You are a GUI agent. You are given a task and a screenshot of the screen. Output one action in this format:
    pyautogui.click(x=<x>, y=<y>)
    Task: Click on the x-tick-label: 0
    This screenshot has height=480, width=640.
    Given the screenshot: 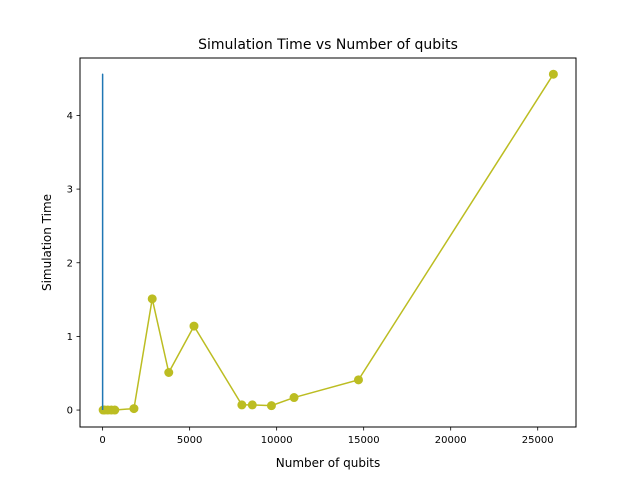 What is the action you would take?
    pyautogui.click(x=102, y=440)
    